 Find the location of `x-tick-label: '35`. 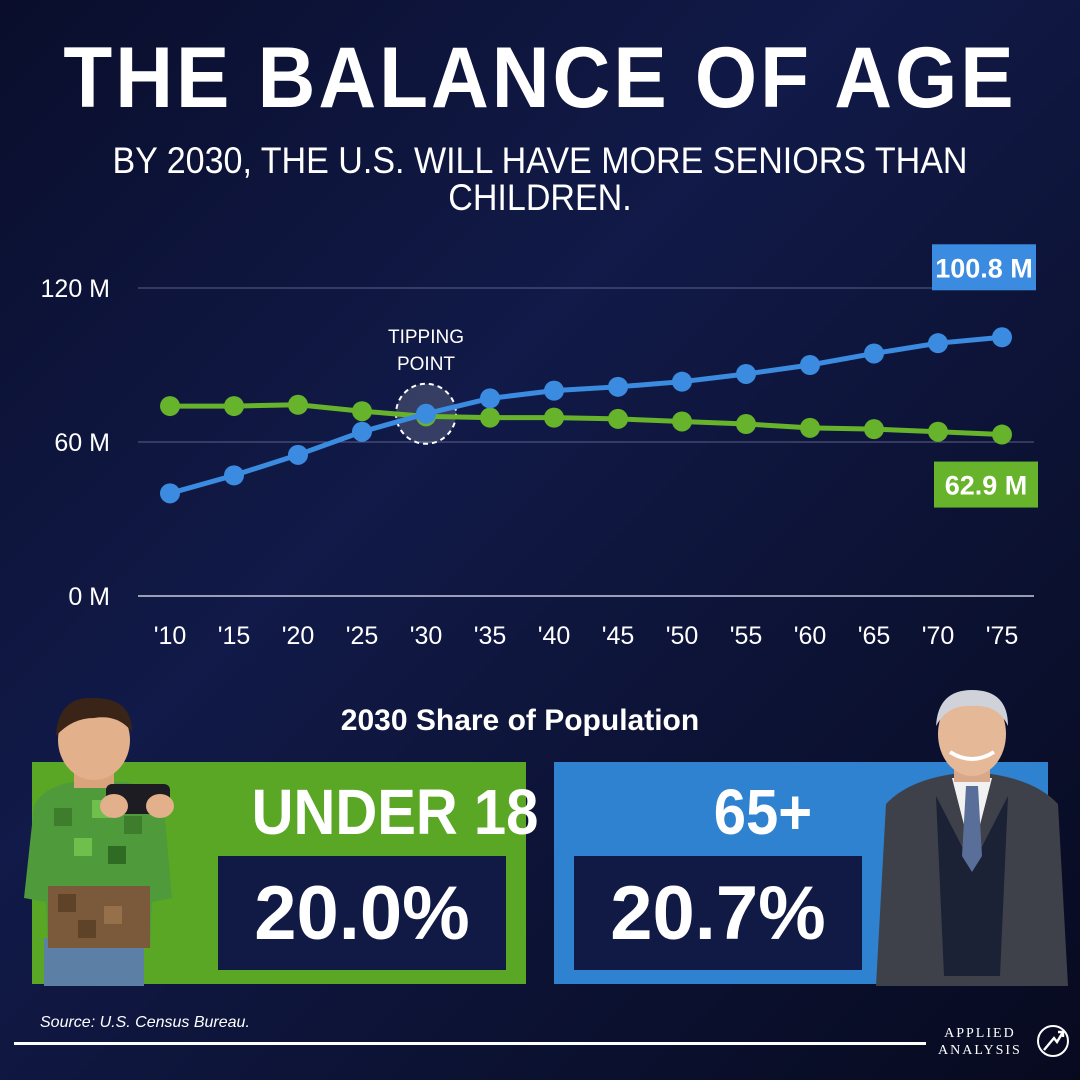

x-tick-label: '35 is located at coordinates (490, 636).